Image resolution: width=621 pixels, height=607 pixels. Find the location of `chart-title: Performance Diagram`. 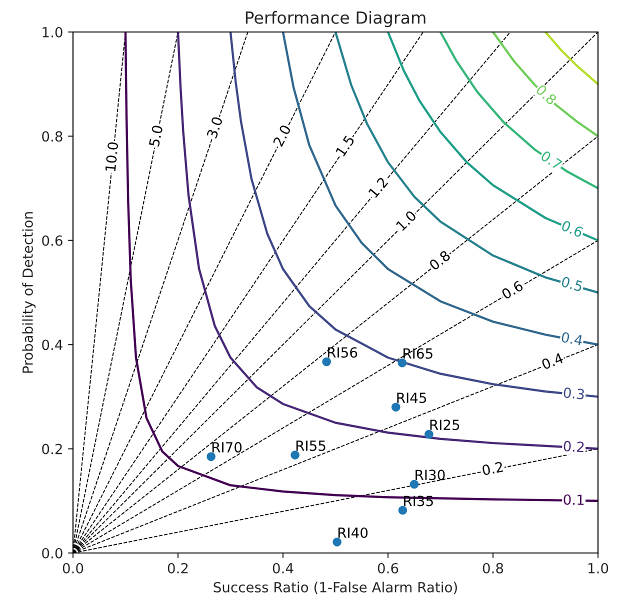

chart-title: Performance Diagram is located at coordinates (336, 19).